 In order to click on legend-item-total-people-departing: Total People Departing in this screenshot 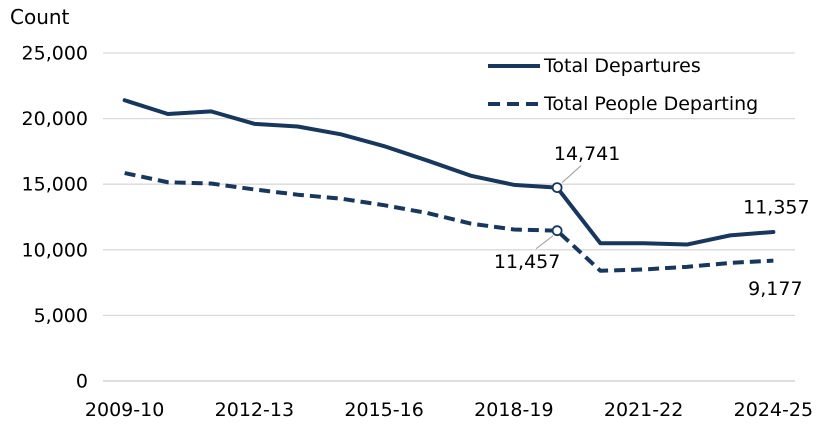, I will do `click(622, 104)`.